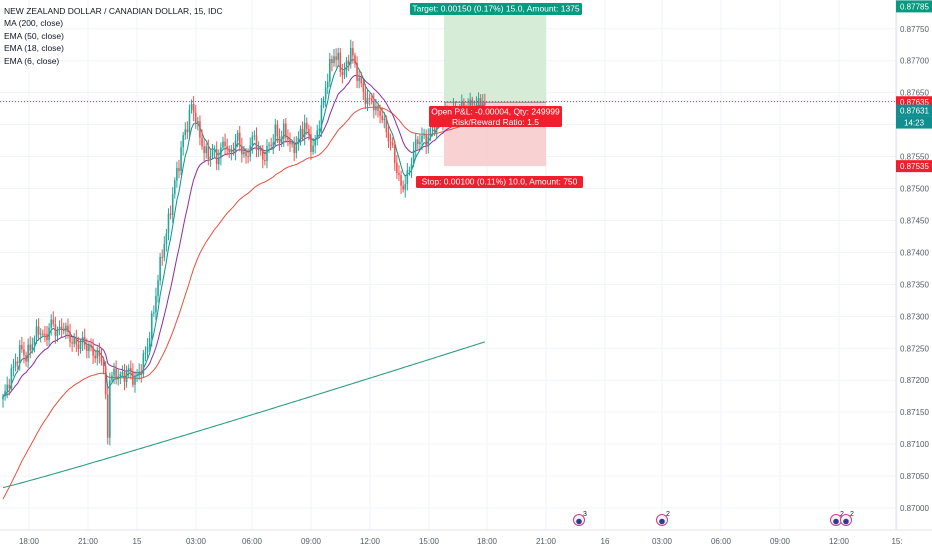 This screenshot has height=550, width=932. What do you see at coordinates (495, 54) in the screenshot?
I see `target-zone` at bounding box center [495, 54].